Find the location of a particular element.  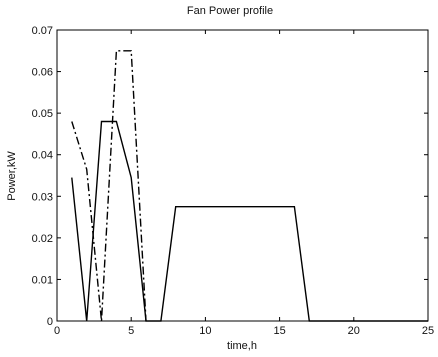

y-tick-label: 0.01 is located at coordinates (42, 280).